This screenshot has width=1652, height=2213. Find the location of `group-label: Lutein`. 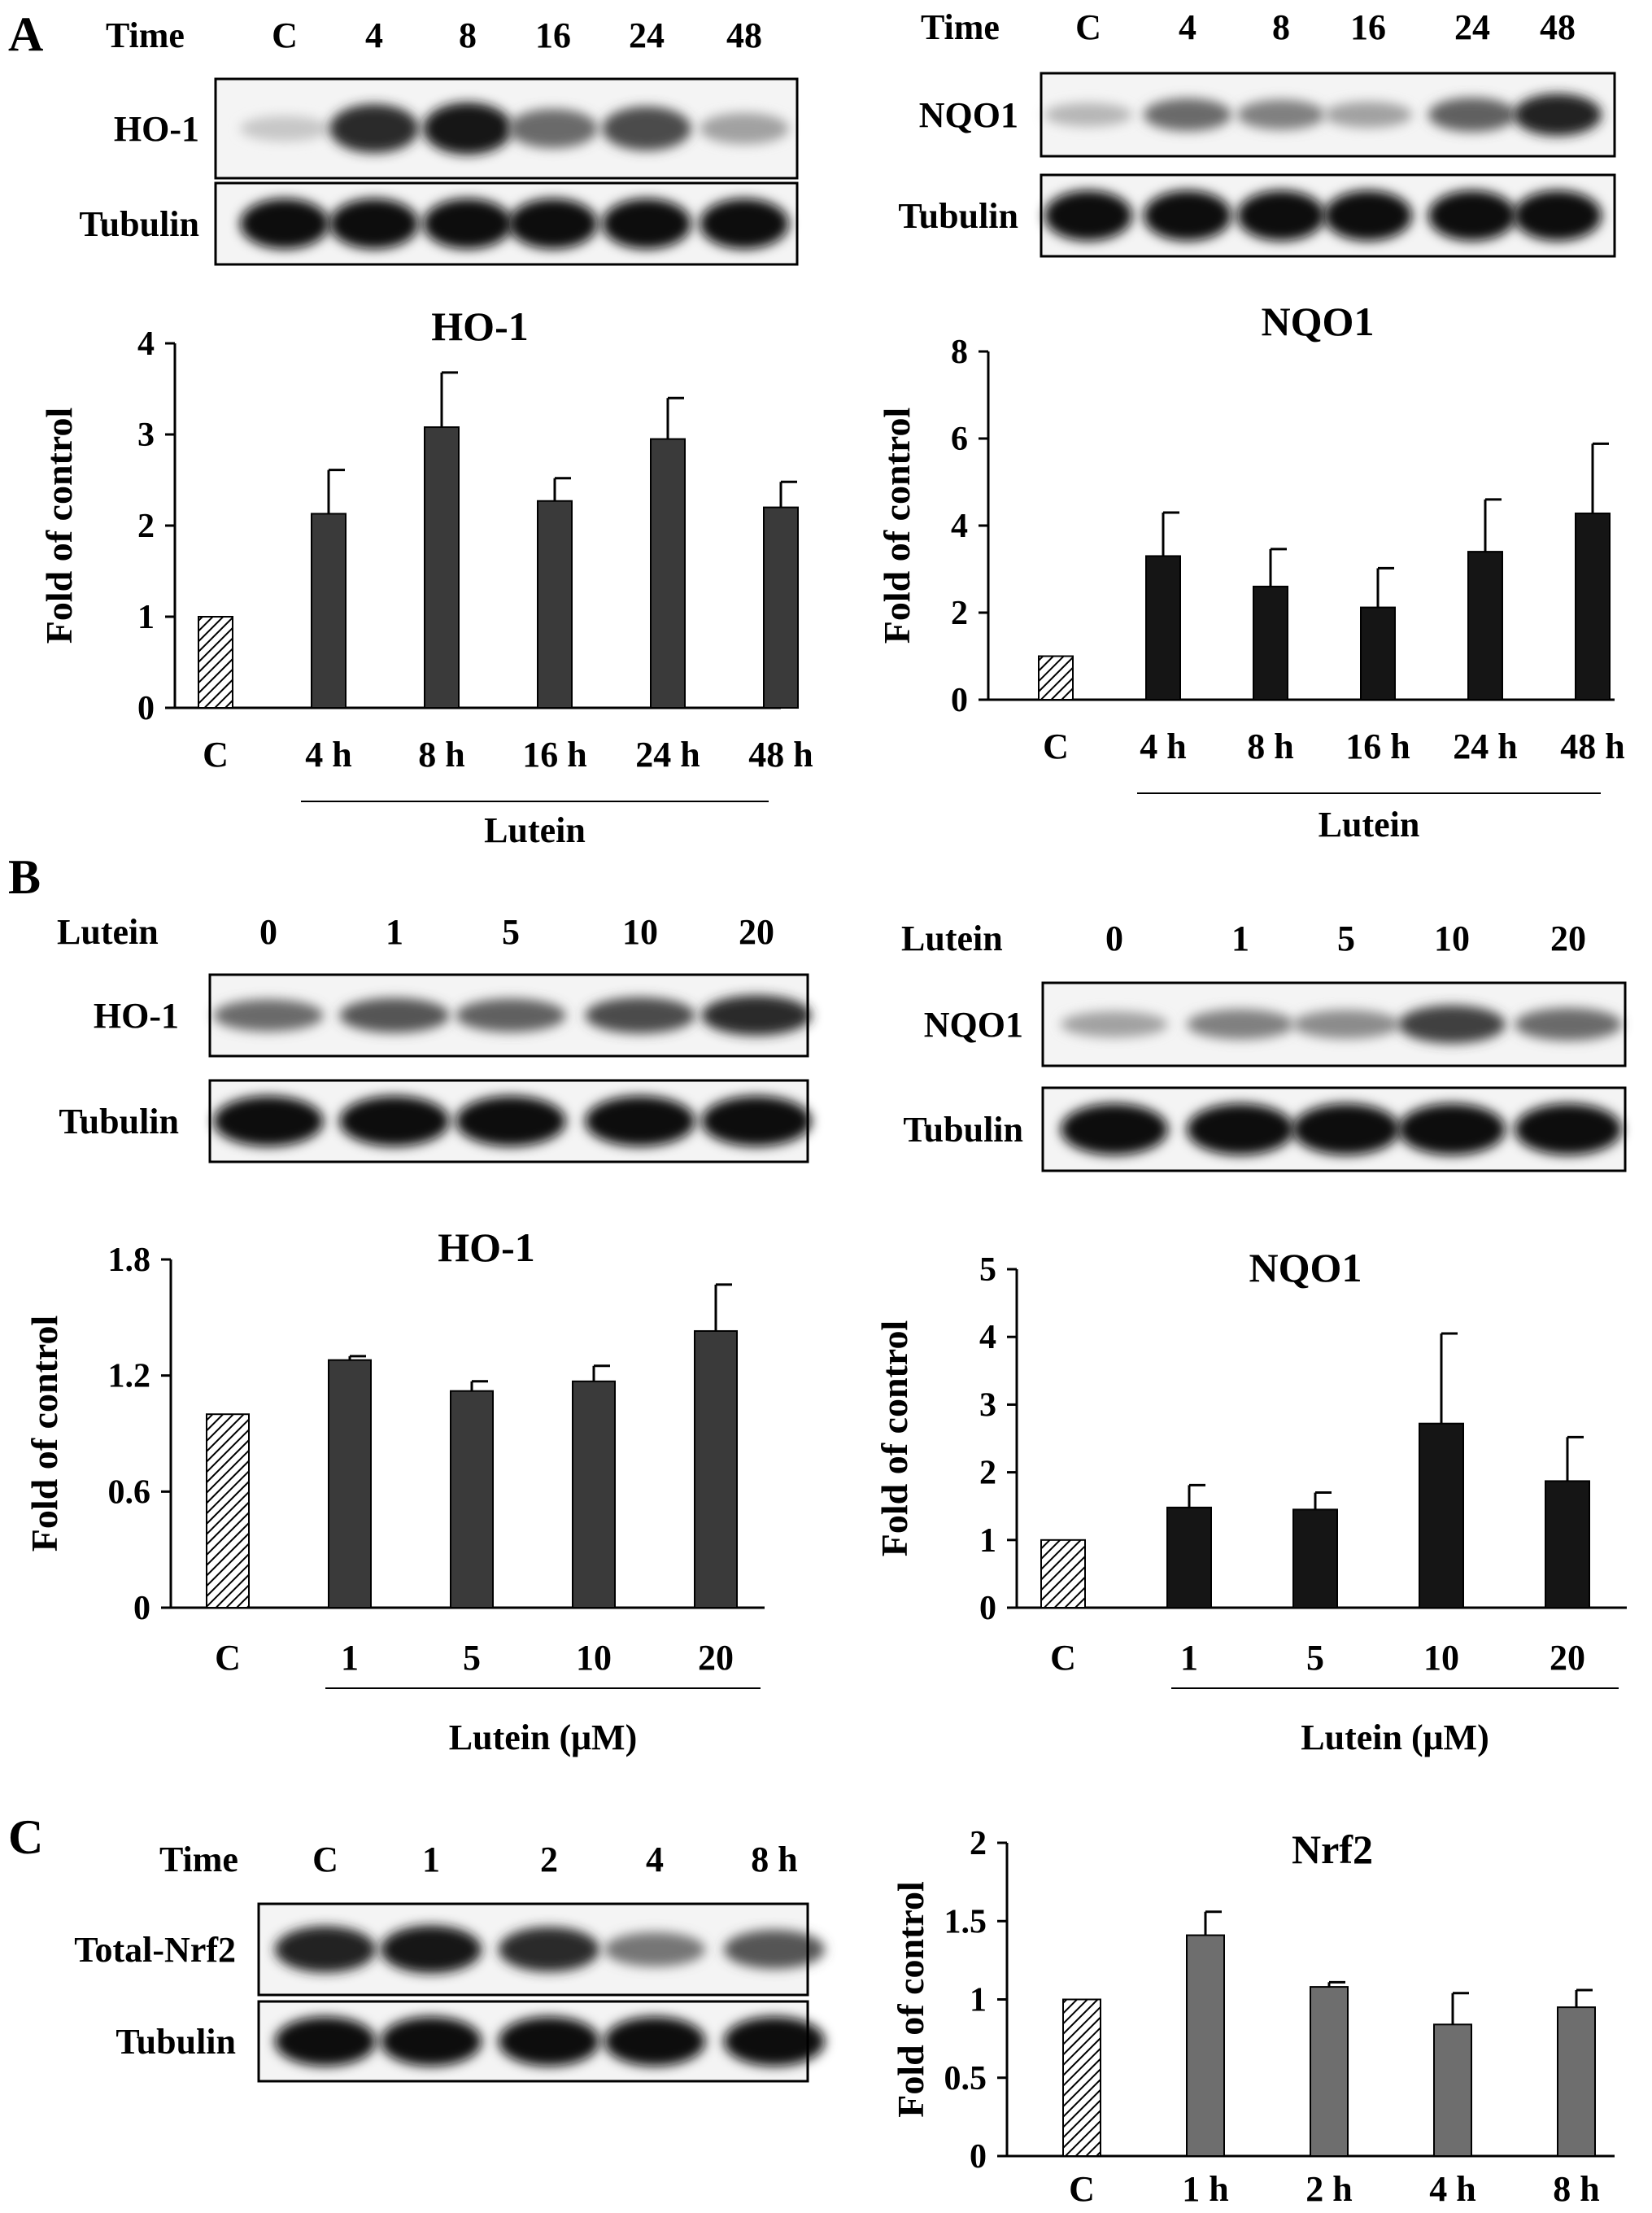

group-label: Lutein is located at coordinates (535, 830).